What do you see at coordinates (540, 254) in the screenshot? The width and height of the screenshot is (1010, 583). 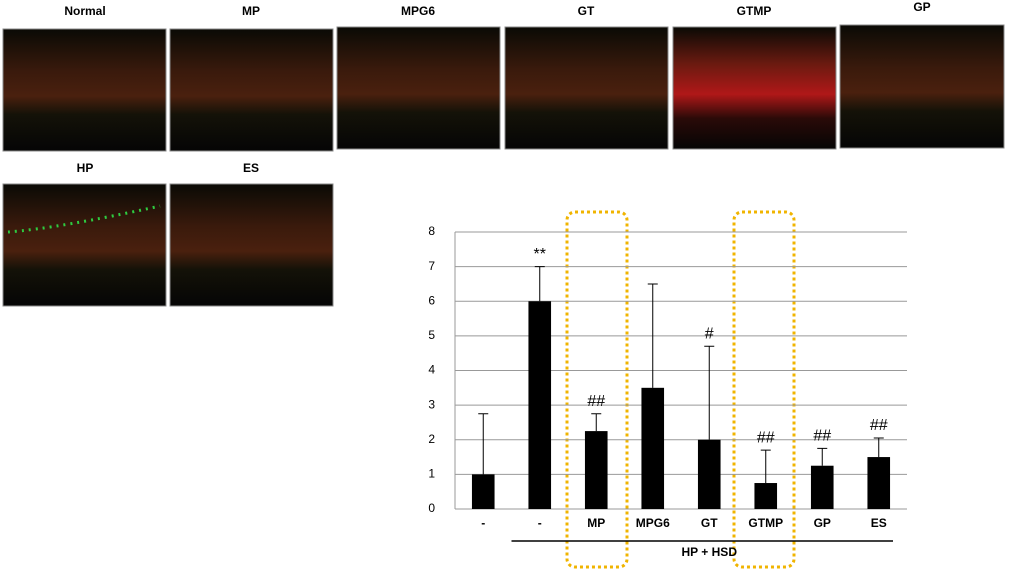 I see `annotation: **` at bounding box center [540, 254].